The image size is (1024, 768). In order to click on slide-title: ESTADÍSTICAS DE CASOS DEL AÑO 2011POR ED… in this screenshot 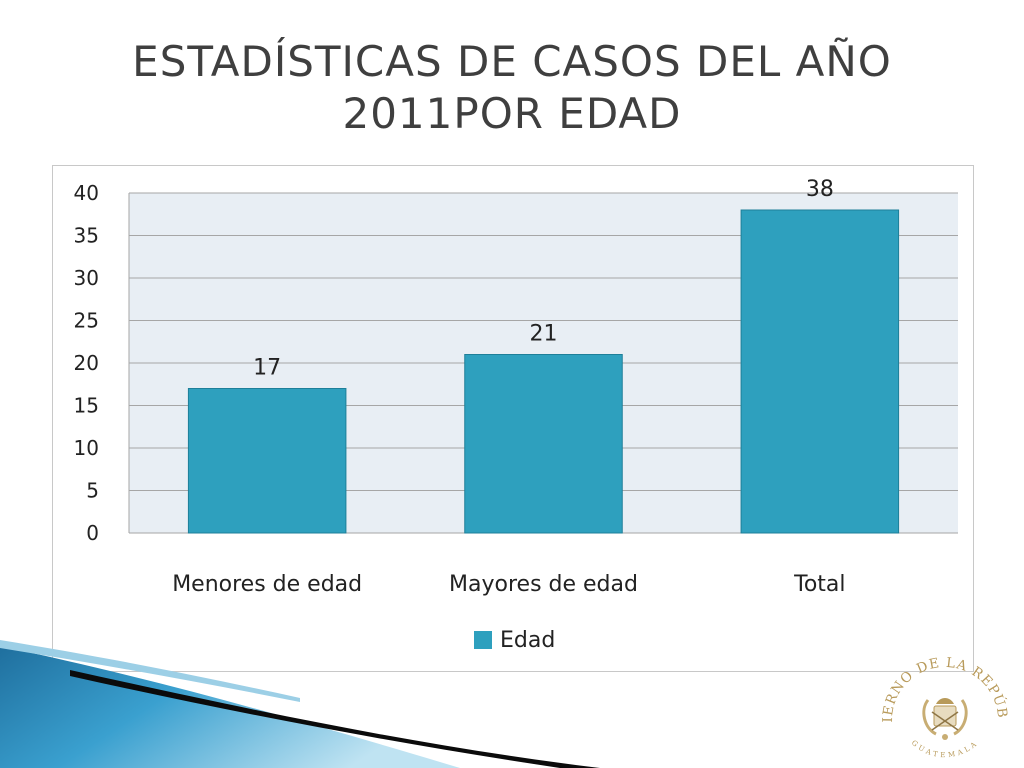, I will do `click(512, 88)`.